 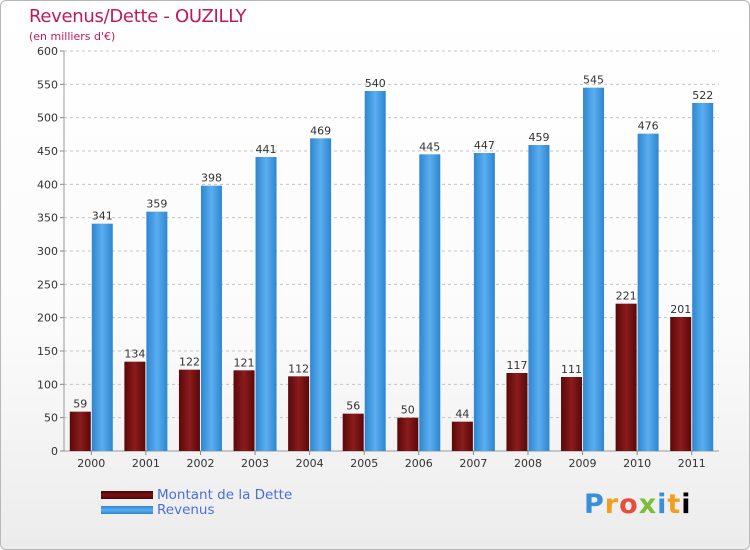 What do you see at coordinates (484, 145) in the screenshot?
I see `value-label-revenus: 447` at bounding box center [484, 145].